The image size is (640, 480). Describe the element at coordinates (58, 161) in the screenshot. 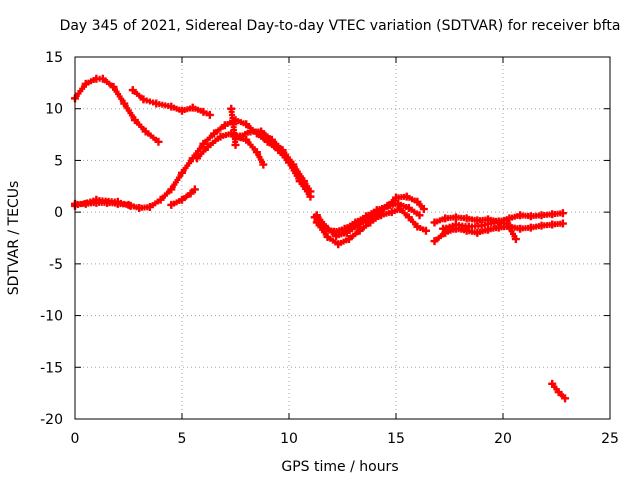

I see `y-tick-label: 5` at that location.